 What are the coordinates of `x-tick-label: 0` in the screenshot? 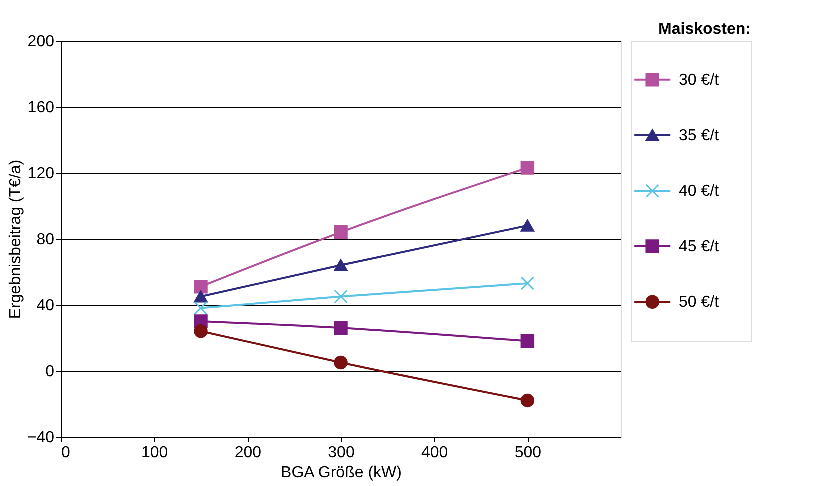 It's located at (66, 453).